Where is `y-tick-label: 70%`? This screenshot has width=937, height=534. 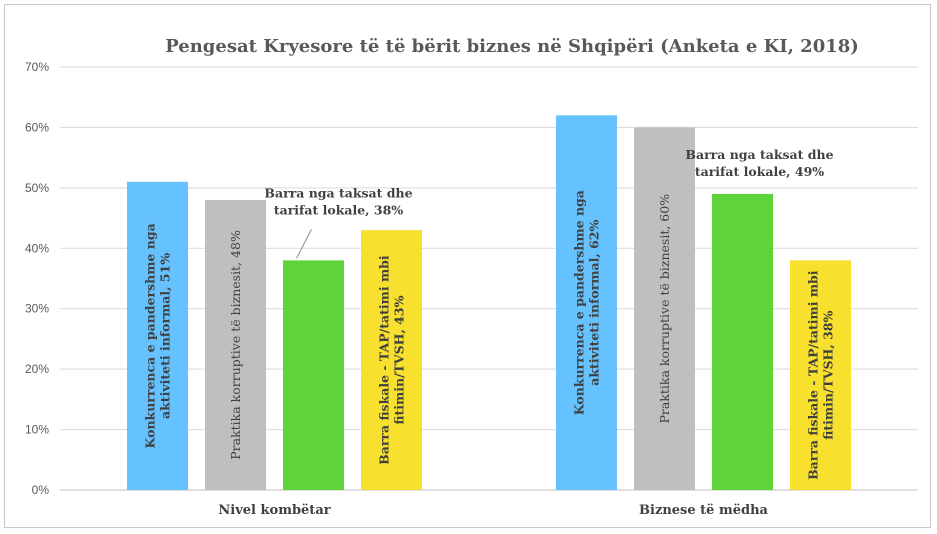 y-tick-label: 70% is located at coordinates (37, 67).